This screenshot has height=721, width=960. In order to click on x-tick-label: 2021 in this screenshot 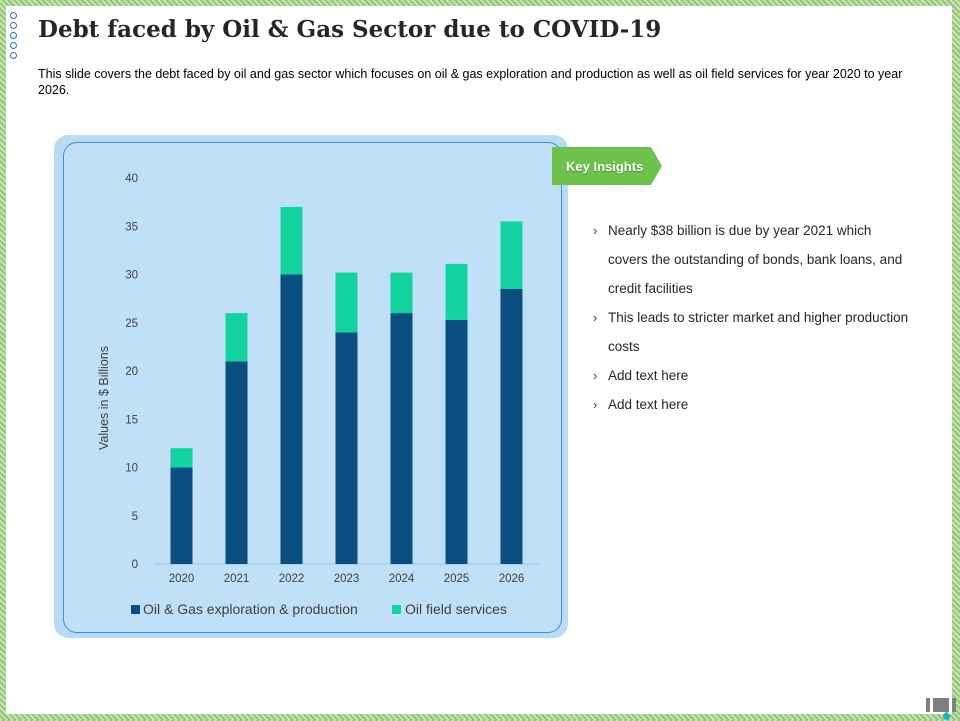, I will do `click(237, 579)`.